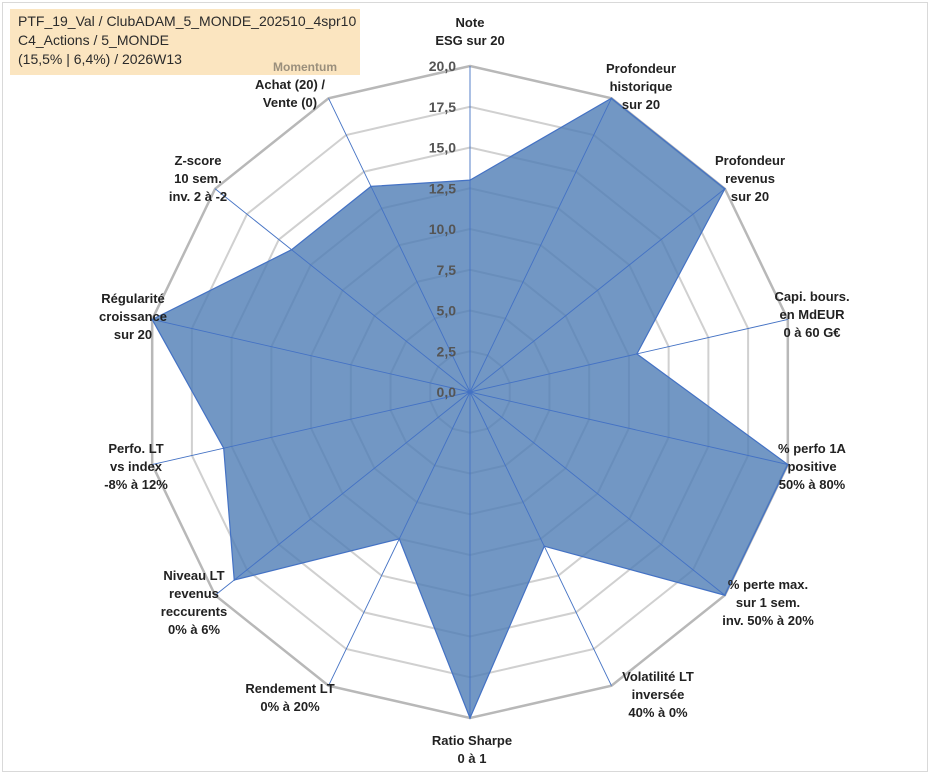 The image size is (932, 776). Describe the element at coordinates (470, 40) in the screenshot. I see `axis-label-line: ESG sur 20` at that location.